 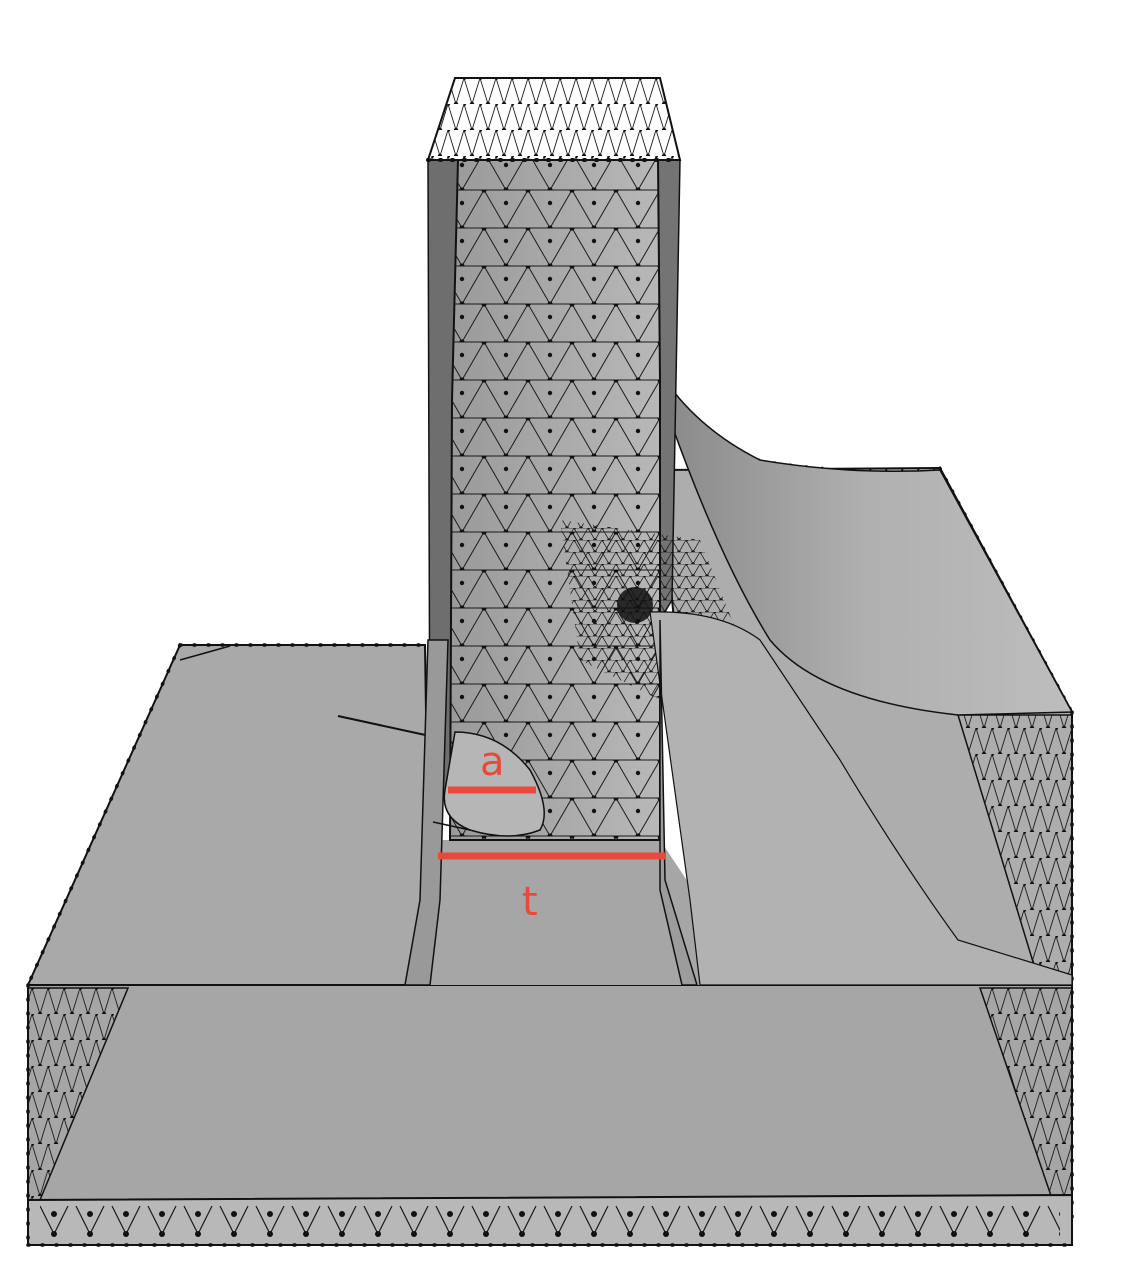 What do you see at coordinates (861, 798) in the screenshot?
I see `right-weld-surface` at bounding box center [861, 798].